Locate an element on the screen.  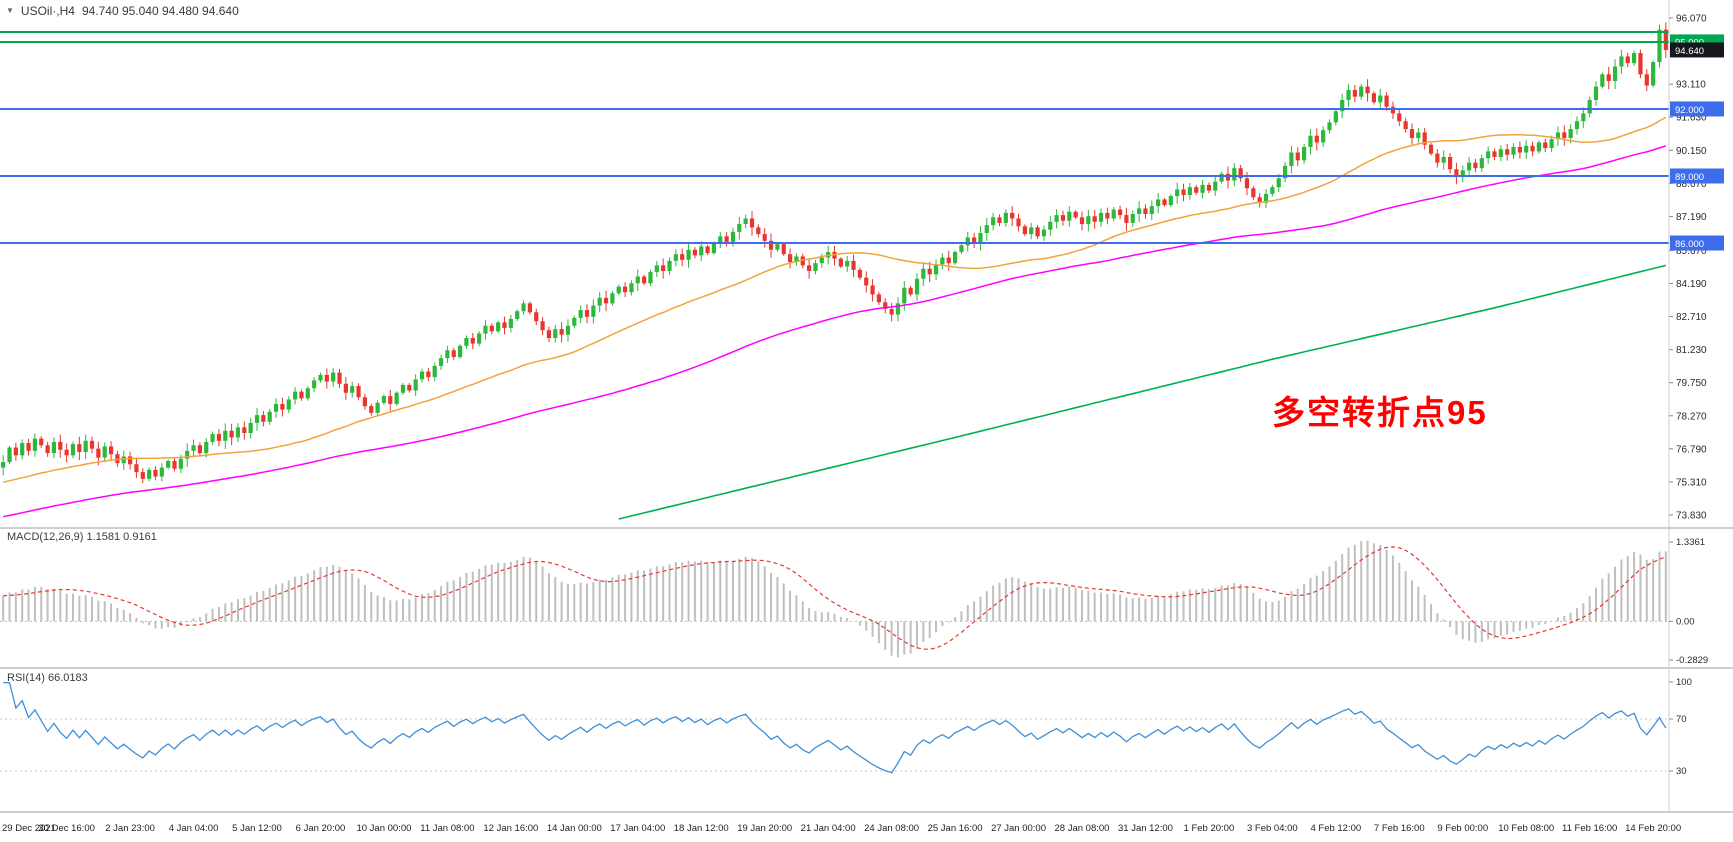
level-price-badge: 89.000 is located at coordinates (1697, 176).